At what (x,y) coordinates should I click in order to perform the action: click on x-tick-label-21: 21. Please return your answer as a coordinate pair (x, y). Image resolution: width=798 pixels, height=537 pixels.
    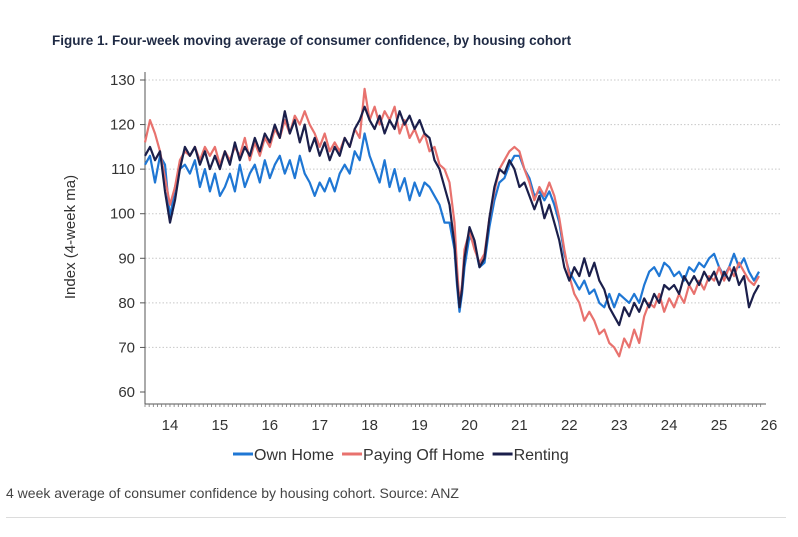
    Looking at the image, I should click on (519, 425).